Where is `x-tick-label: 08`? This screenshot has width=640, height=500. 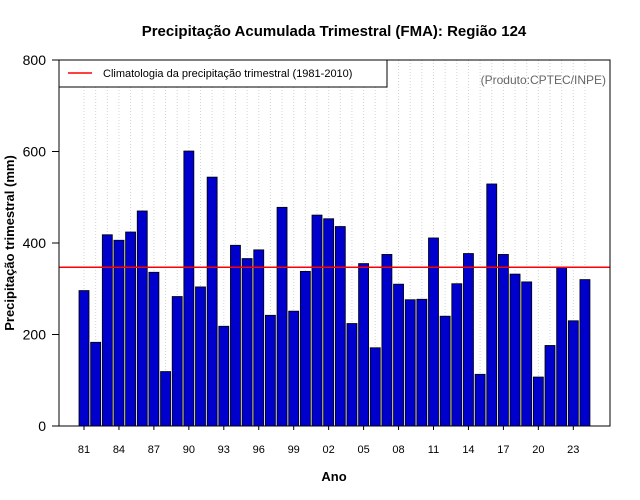 x-tick-label: 08 is located at coordinates (398, 450).